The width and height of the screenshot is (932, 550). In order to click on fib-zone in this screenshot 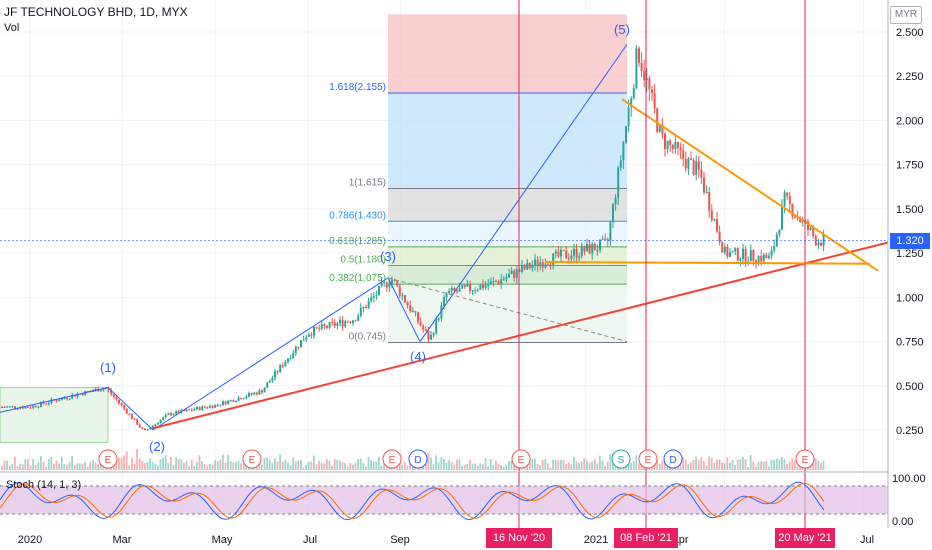, I will do `click(507, 275)`.